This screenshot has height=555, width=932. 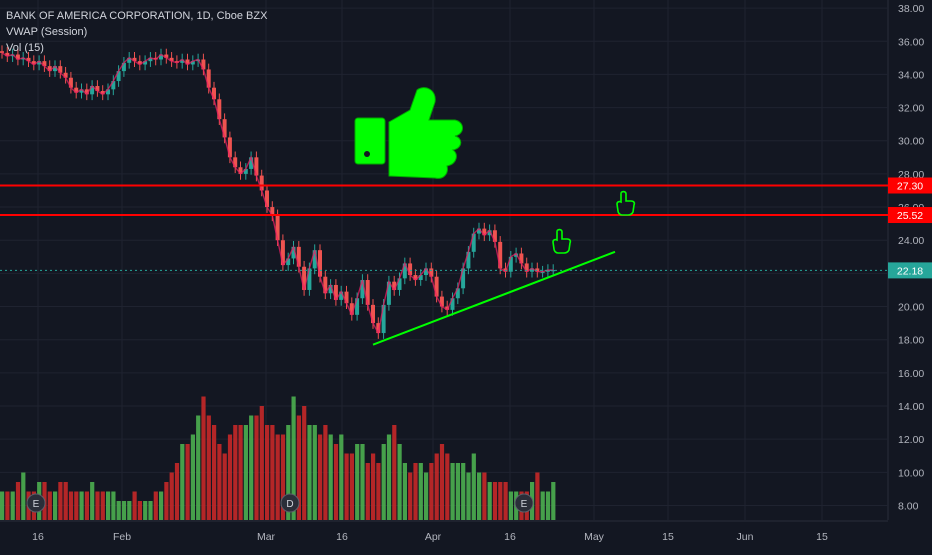 What do you see at coordinates (911, 142) in the screenshot?
I see `price-tick-label: 30.00` at bounding box center [911, 142].